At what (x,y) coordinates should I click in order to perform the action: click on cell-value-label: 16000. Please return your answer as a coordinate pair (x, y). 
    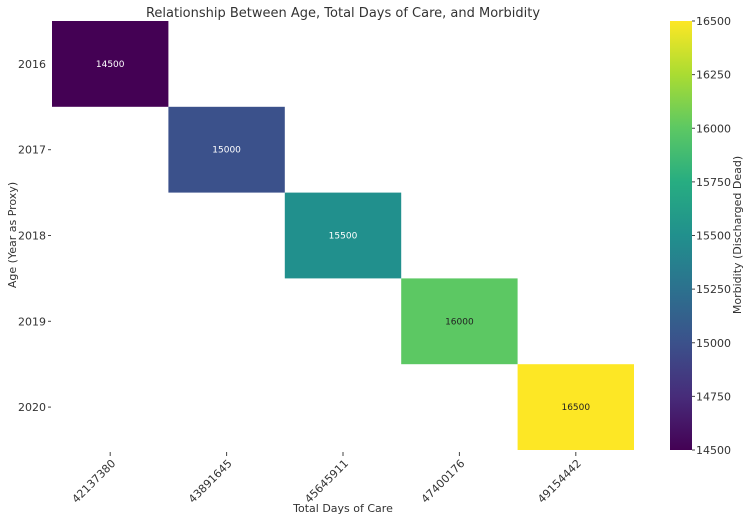
    Looking at the image, I should click on (459, 322).